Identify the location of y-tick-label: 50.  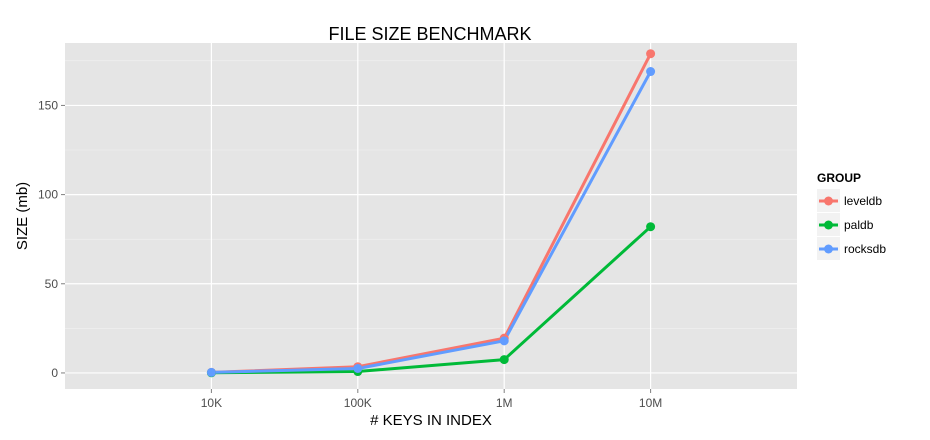
(52, 284).